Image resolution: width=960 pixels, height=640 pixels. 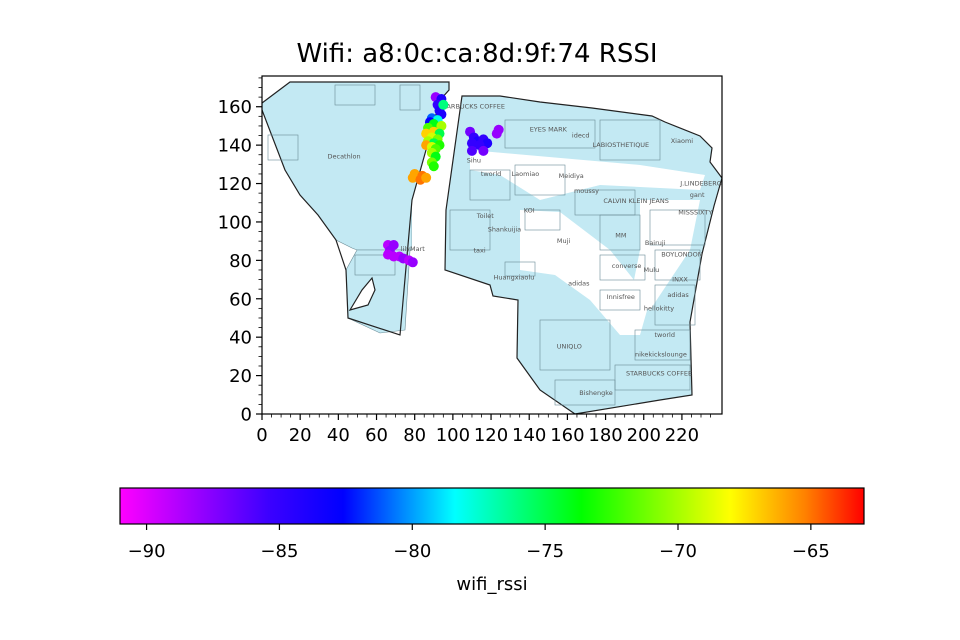 What do you see at coordinates (147, 551) in the screenshot?
I see `colorbar-tick-label: −90` at bounding box center [147, 551].